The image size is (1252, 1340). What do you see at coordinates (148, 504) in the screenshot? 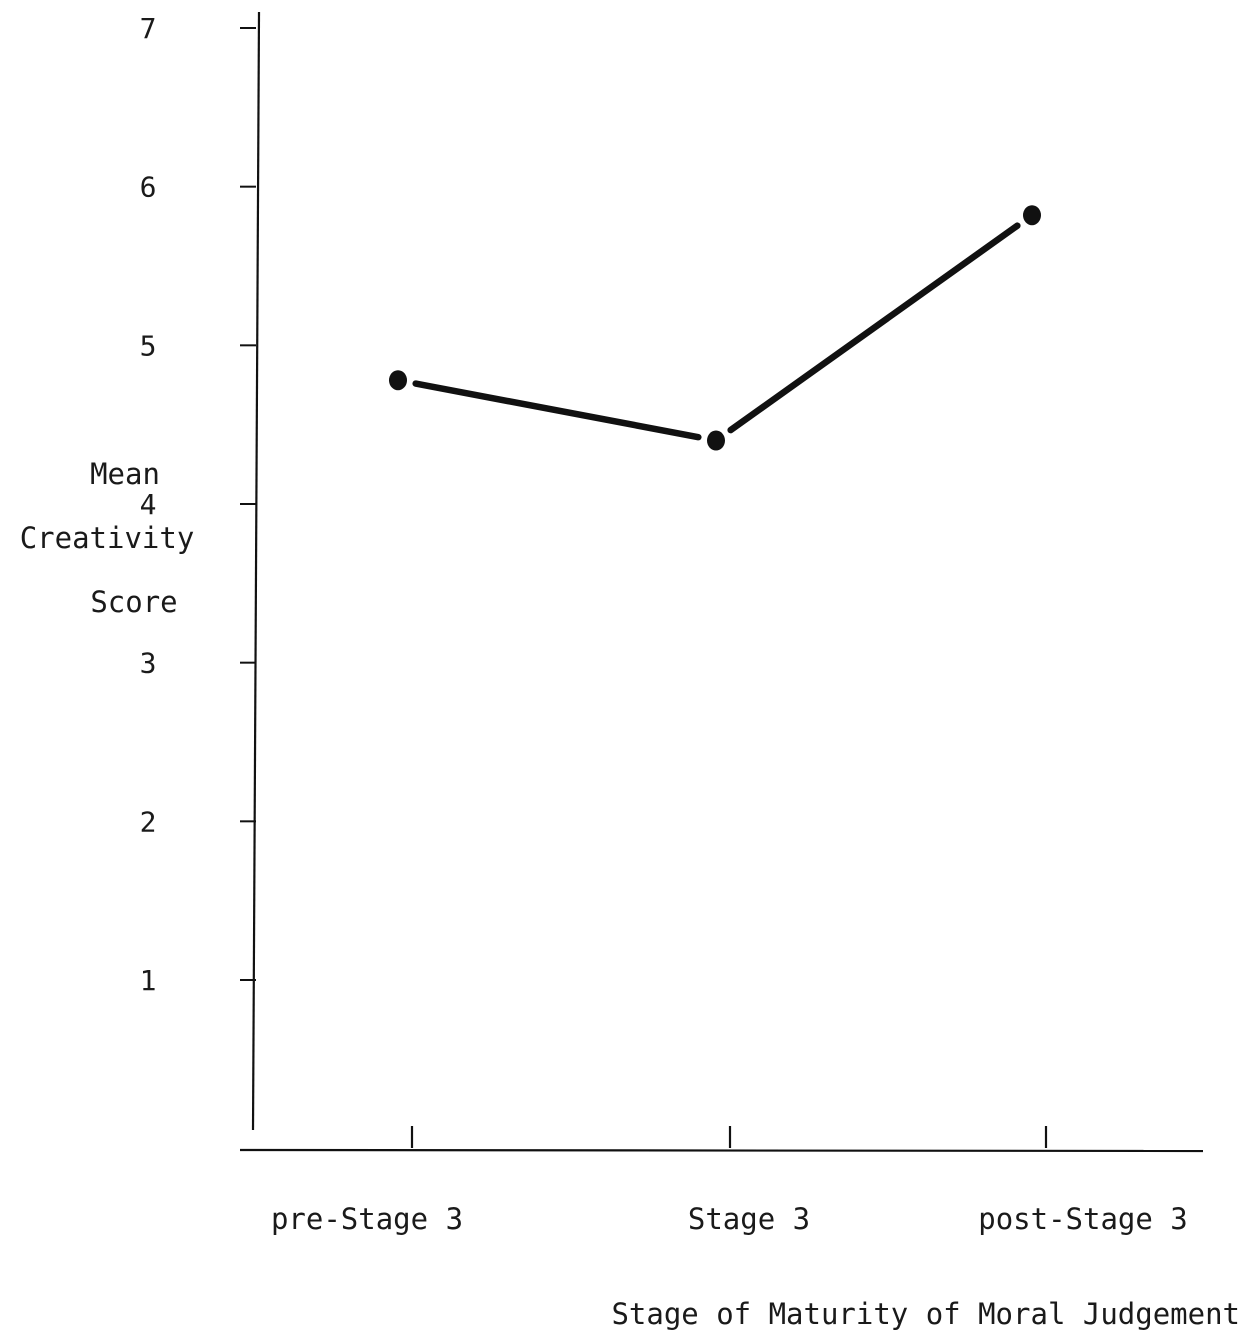
I see `y-tick-label-4: 4` at bounding box center [148, 504].